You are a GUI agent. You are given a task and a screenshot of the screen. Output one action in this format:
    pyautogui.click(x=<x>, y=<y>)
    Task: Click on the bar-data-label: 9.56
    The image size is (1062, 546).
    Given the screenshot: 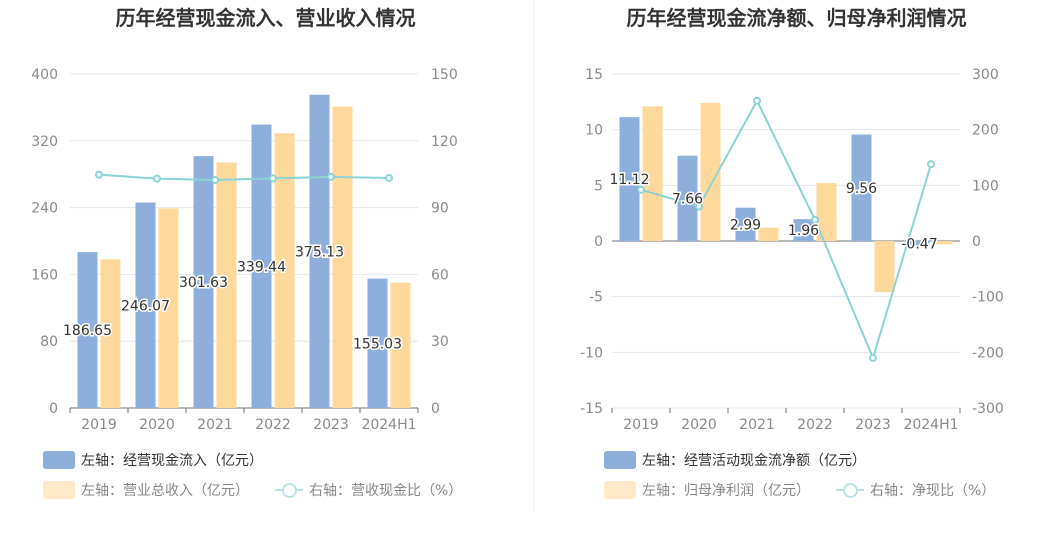 What is the action you would take?
    pyautogui.click(x=861, y=189)
    